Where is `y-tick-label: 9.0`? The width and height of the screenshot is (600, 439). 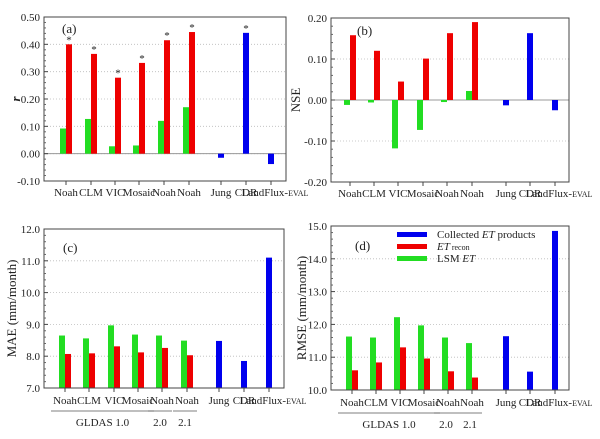 y-tick-label: 9.0 is located at coordinates (33, 325).